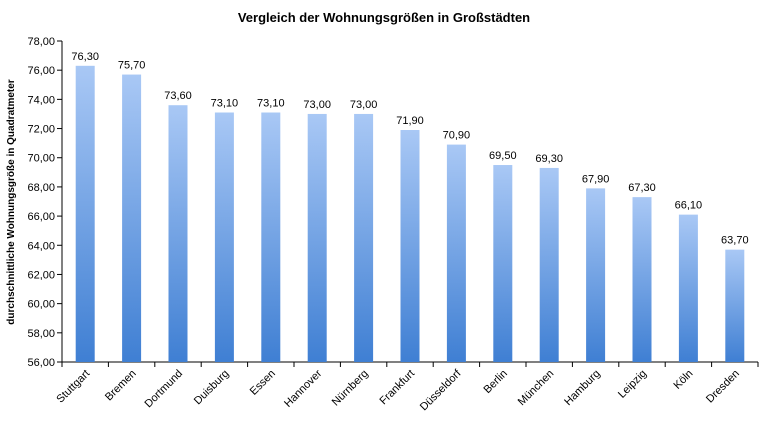 The height and width of the screenshot is (424, 768). I want to click on x-tick-label: Stuttgart, so click(73, 387).